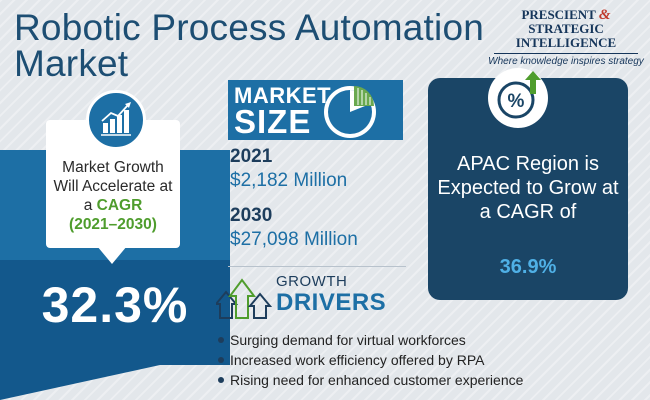 This screenshot has width=650, height=400. Describe the element at coordinates (251, 156) in the screenshot. I see `market-size-year-1: 2021` at that location.